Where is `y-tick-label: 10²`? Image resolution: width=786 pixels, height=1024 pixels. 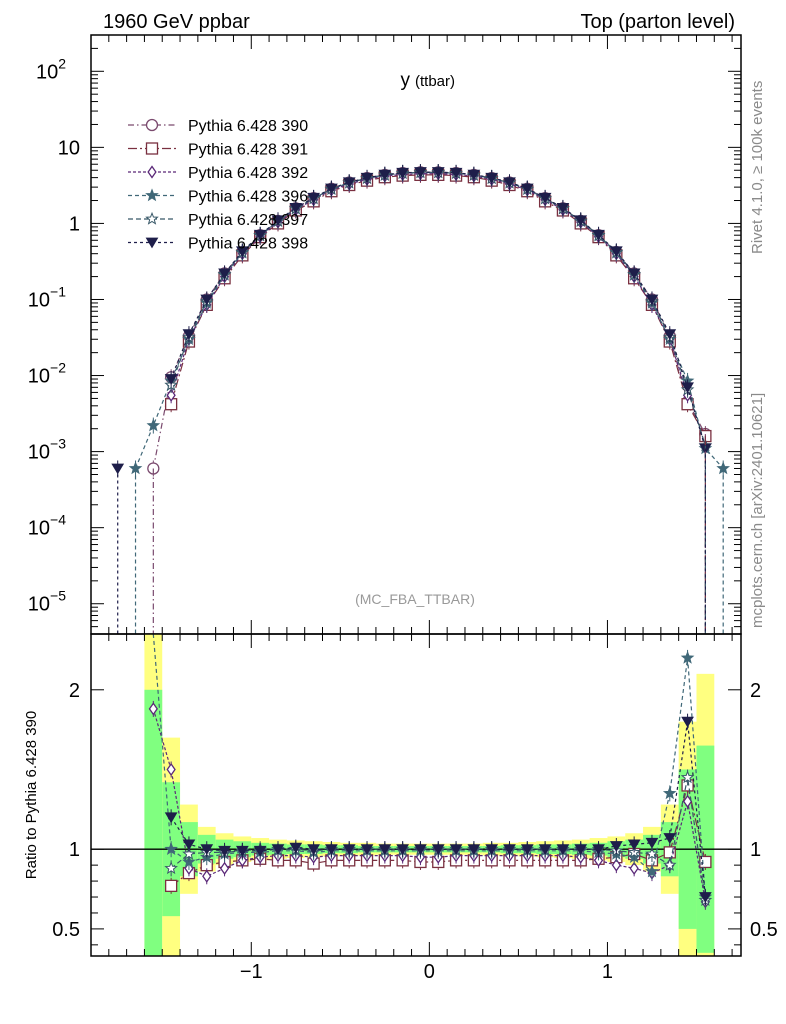
y-tick-label: 10² is located at coordinates (51, 69).